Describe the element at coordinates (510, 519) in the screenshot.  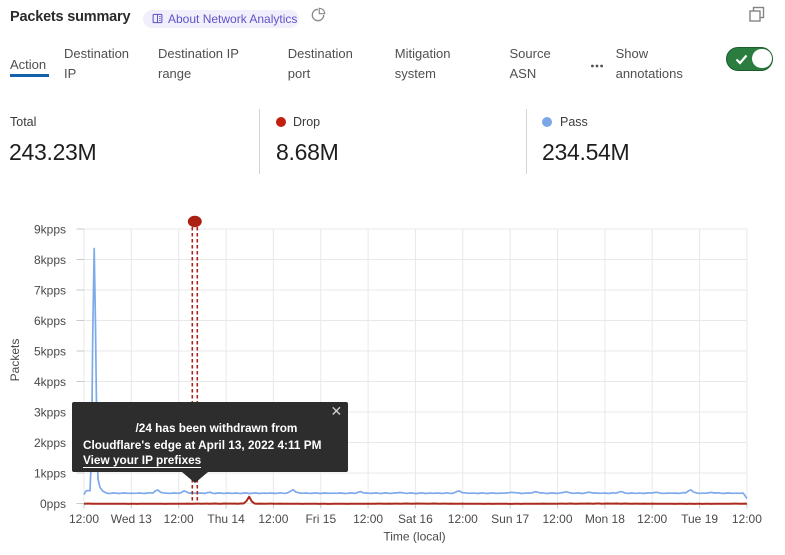
I see `svg-text: Sun 17` at that location.